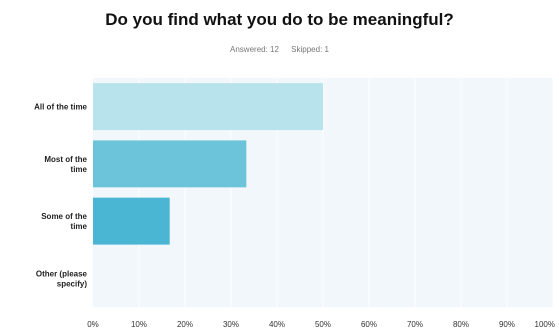 This screenshot has width=559, height=335. What do you see at coordinates (65, 164) in the screenshot?
I see `category-label: Most of the time` at bounding box center [65, 164].